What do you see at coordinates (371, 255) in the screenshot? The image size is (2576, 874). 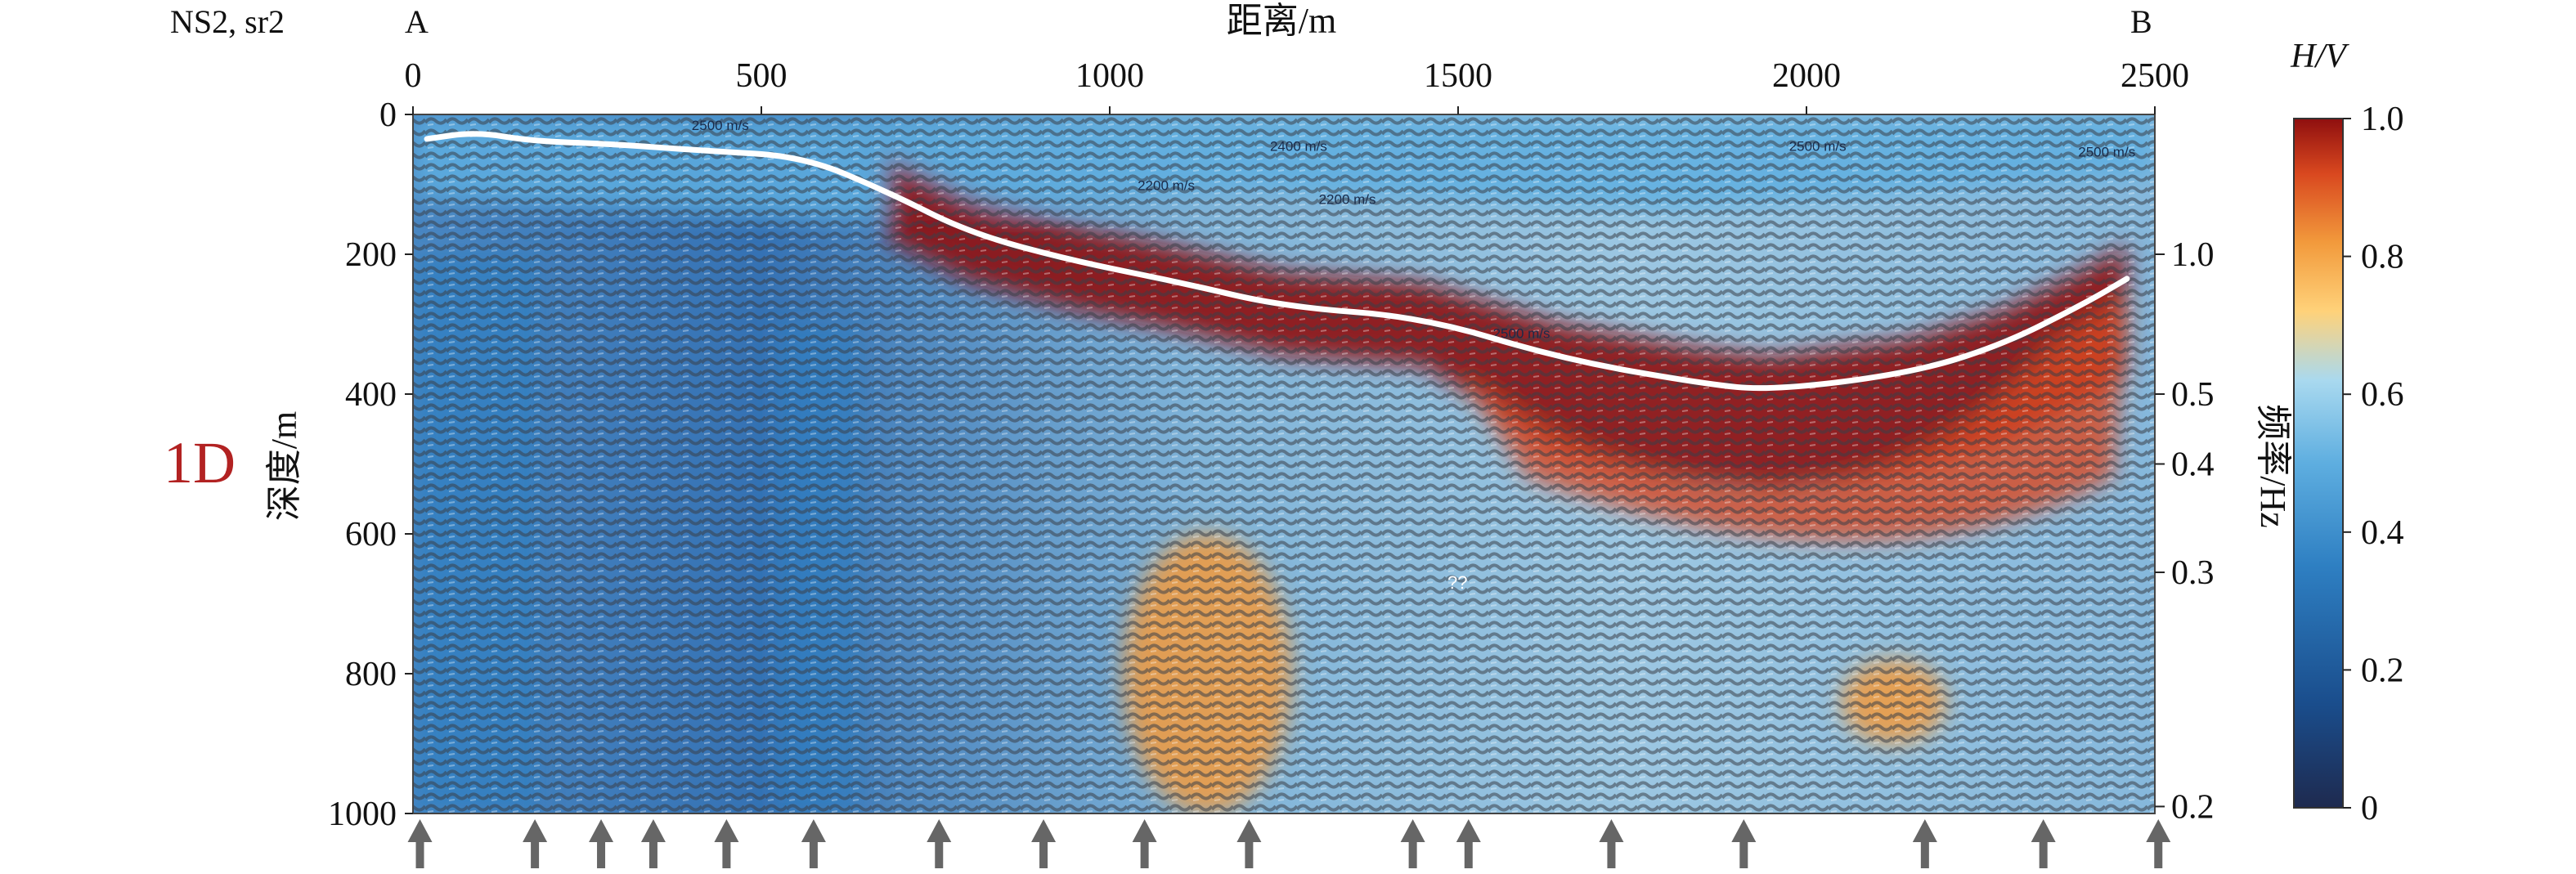 I see `y-left-tick-label: 200` at bounding box center [371, 255].